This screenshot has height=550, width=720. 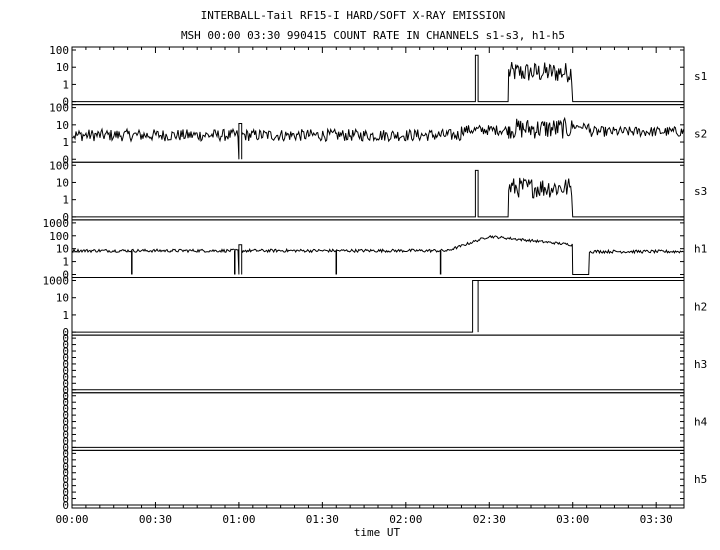 What do you see at coordinates (700, 76) in the screenshot?
I see `channel-label-s1: s1` at bounding box center [700, 76].